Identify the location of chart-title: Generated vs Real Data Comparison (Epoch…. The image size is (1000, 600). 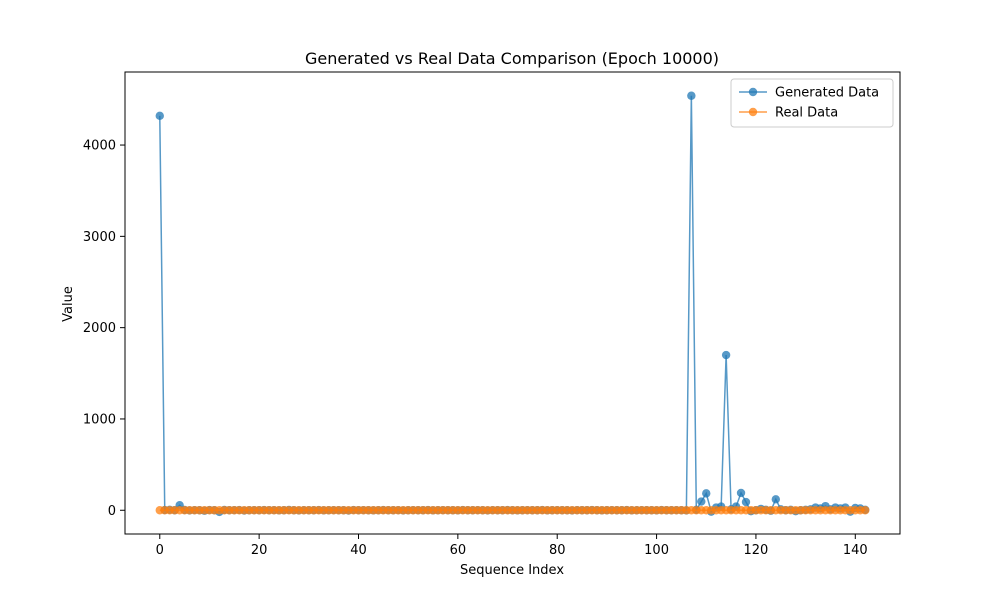
(512, 58).